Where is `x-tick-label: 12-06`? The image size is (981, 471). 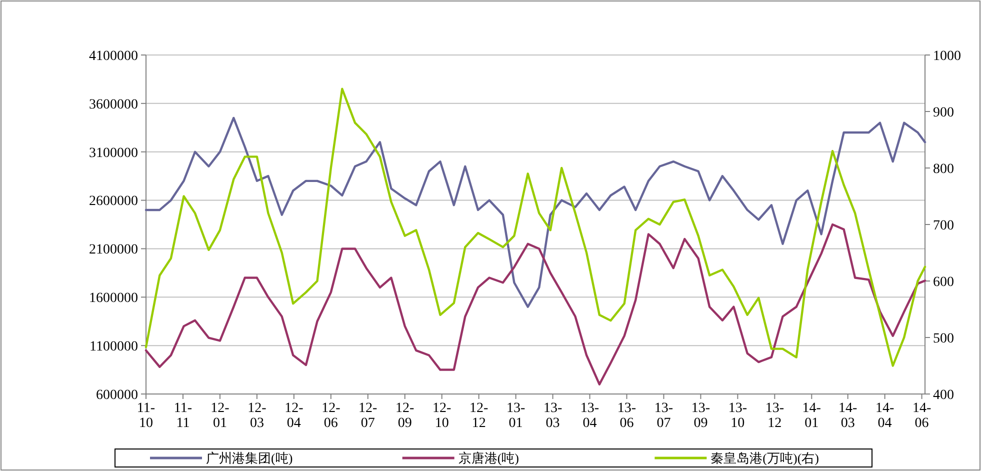 x-tick-label: 12-06 is located at coordinates (331, 416).